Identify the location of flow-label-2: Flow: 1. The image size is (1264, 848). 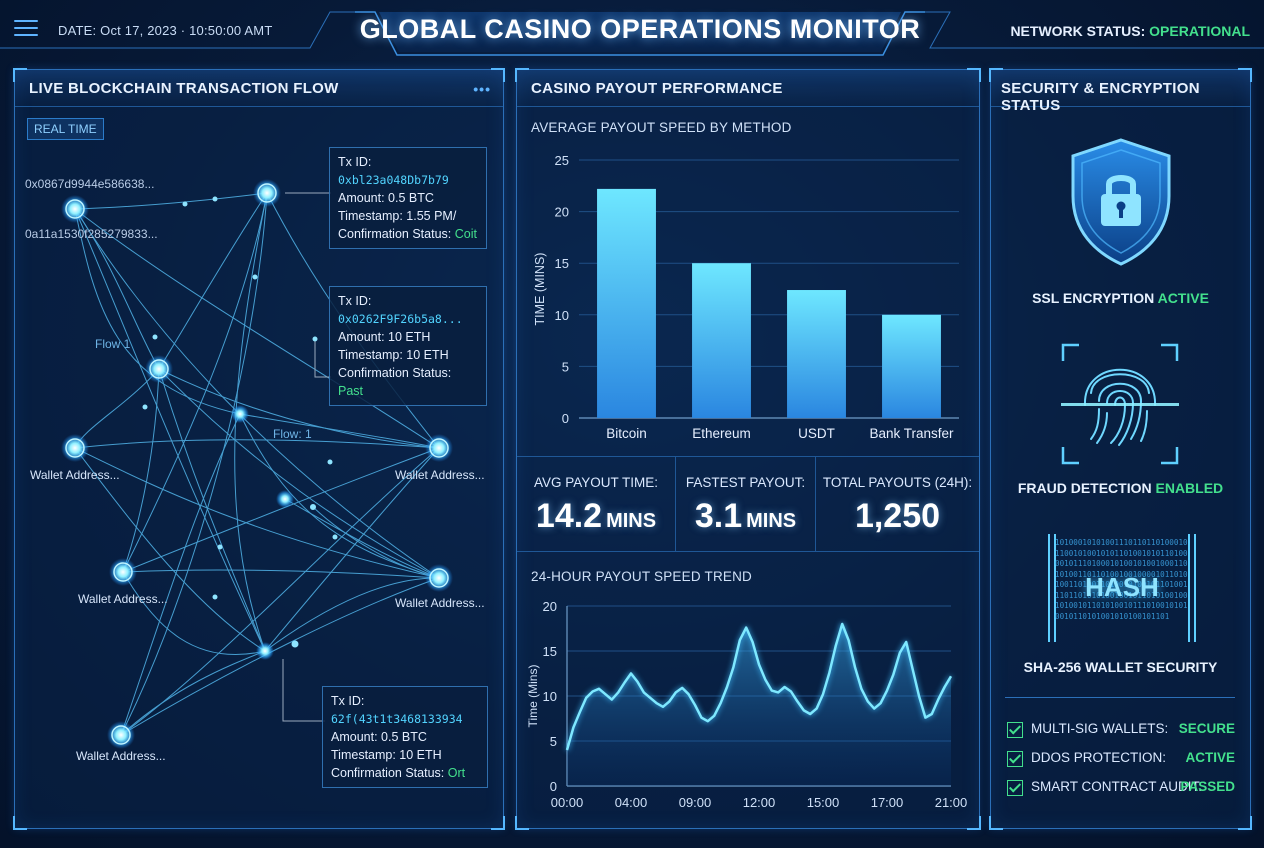
(292, 434).